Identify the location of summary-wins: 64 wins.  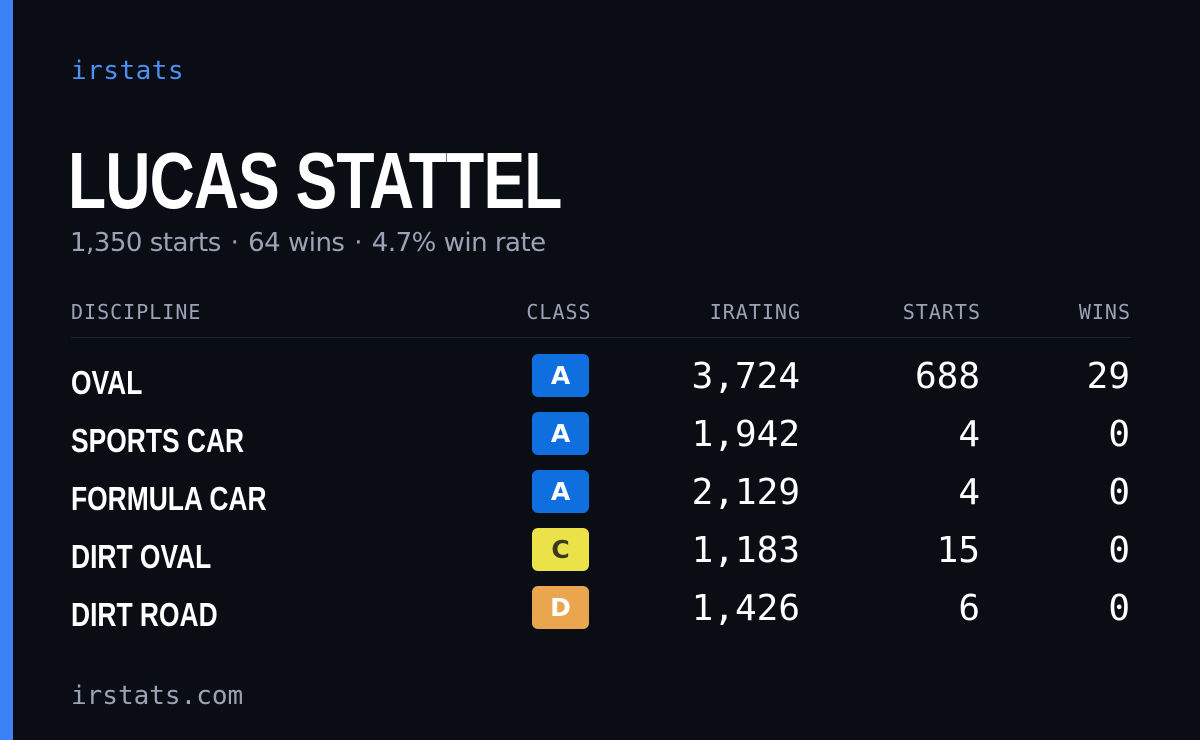
(296, 243).